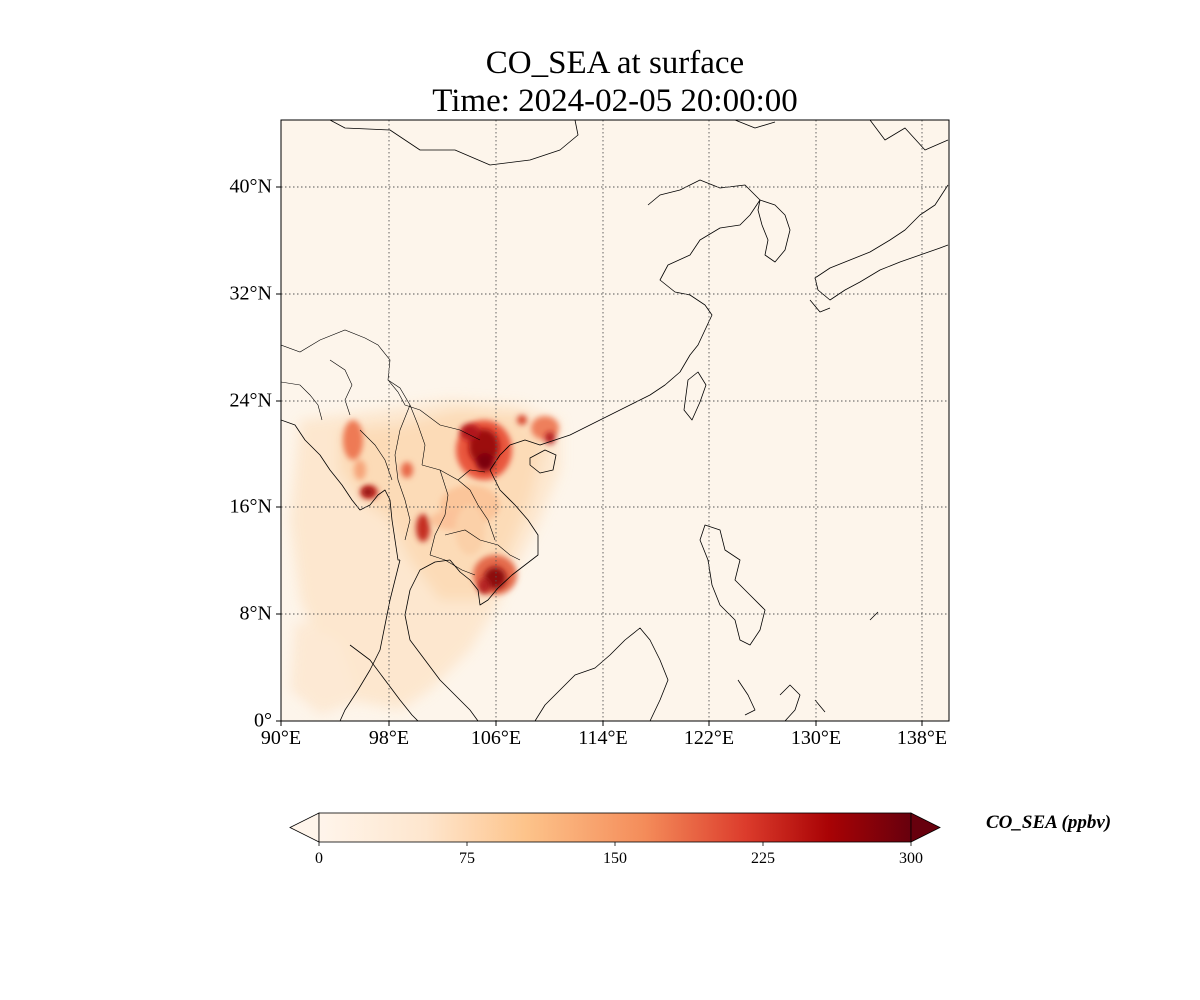 The height and width of the screenshot is (1000, 1200). Describe the element at coordinates (615, 101) in the screenshot. I see `map-title-line2: Time: 2024-02-05 20:00:00` at that location.